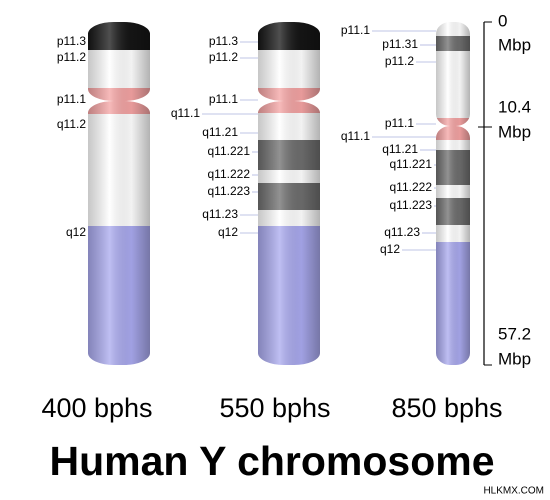  I want to click on scale: 0 Mbp 10.4 Mbp 57.2 Mbp, so click(504, 189).